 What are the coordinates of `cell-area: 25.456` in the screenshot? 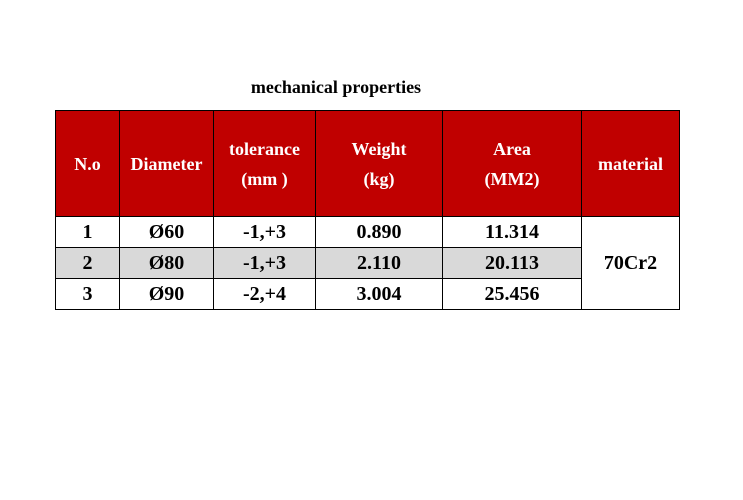 It's located at (512, 294).